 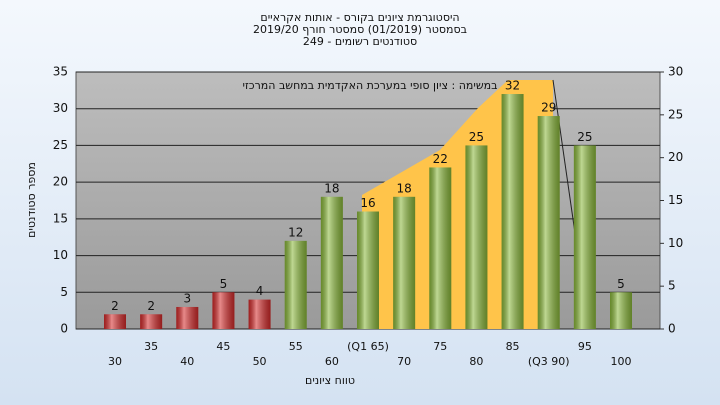 I want to click on data-label: 16, so click(x=367, y=203).